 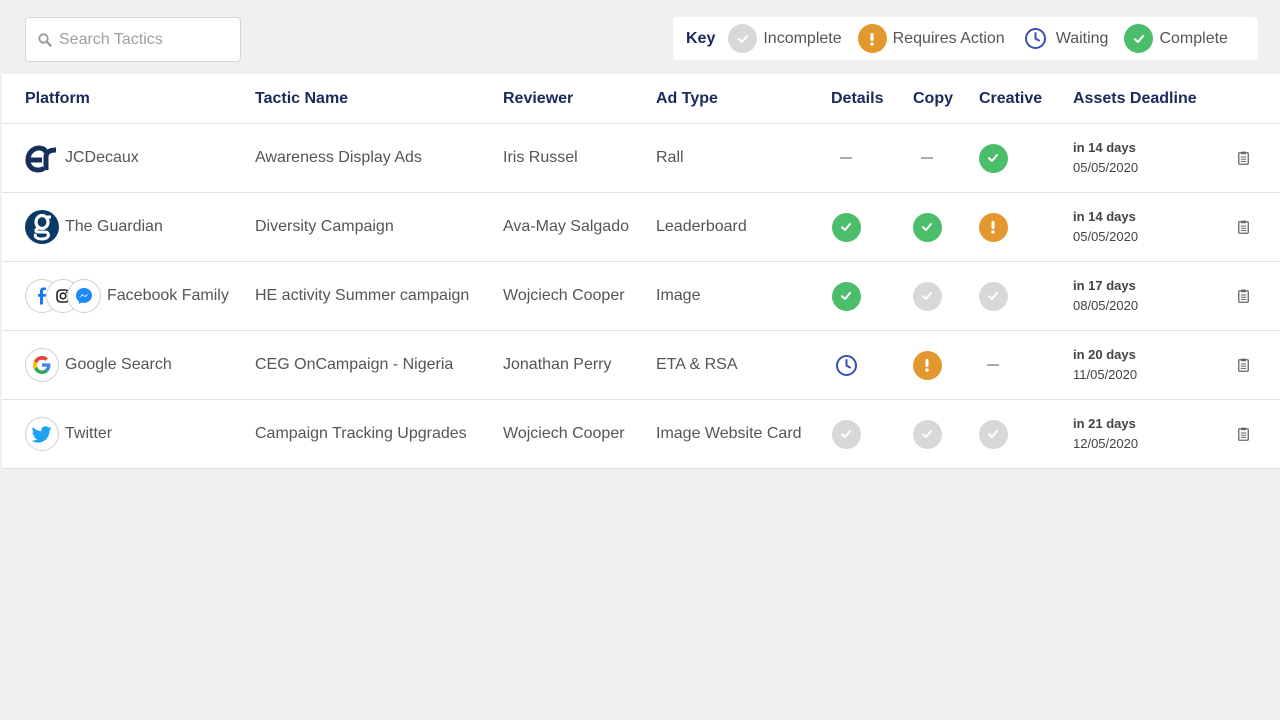 I want to click on tactic-name: Awareness Display Ads, so click(x=338, y=157).